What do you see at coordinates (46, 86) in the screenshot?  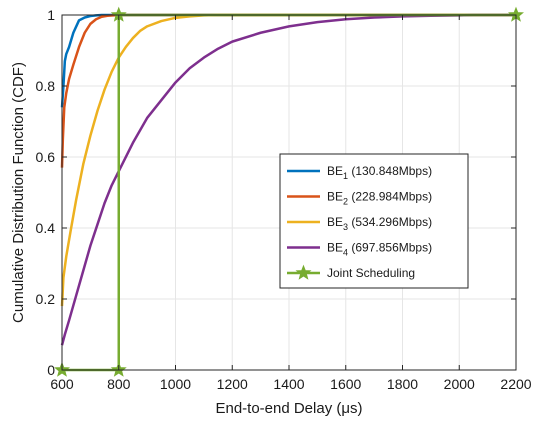 I see `y-tick-label: 0.8` at bounding box center [46, 86].